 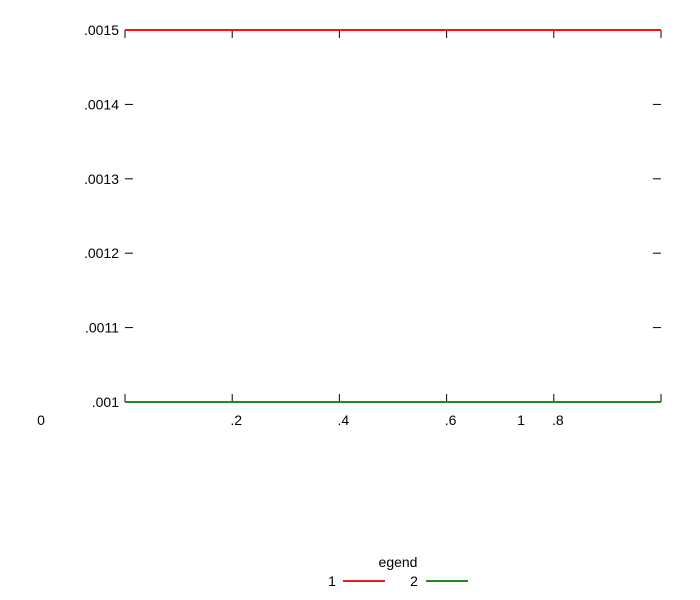 What do you see at coordinates (236, 420) in the screenshot?
I see `x-tick-label: .2` at bounding box center [236, 420].